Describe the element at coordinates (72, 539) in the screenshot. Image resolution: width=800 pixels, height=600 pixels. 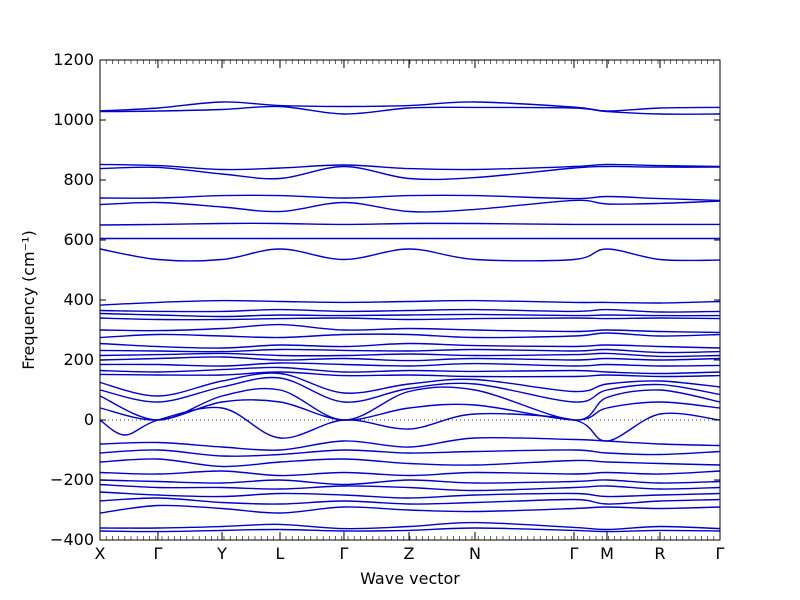
I see `y-tick-label: −400` at that location.